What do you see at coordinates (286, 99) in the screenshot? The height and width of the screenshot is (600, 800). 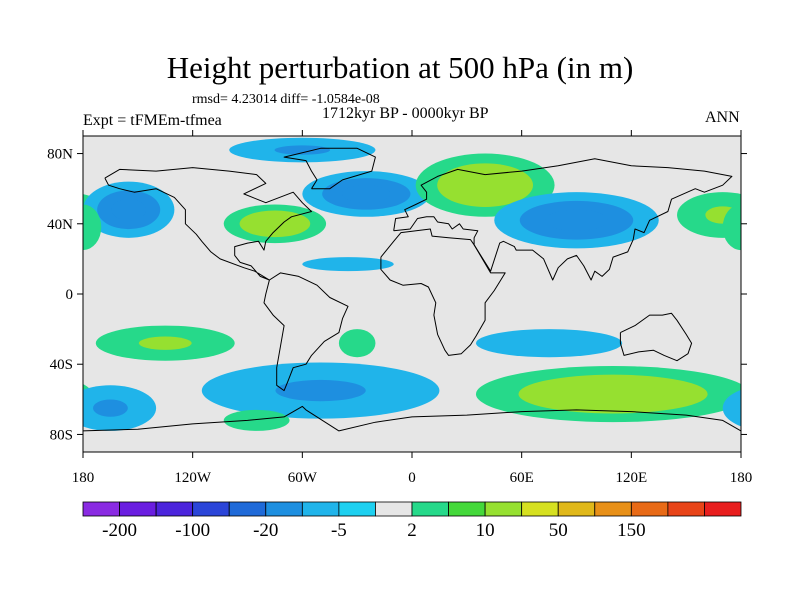 I see `stats-annotation: rmsd= 4.23014 diff= -1.0584e-08` at bounding box center [286, 99].